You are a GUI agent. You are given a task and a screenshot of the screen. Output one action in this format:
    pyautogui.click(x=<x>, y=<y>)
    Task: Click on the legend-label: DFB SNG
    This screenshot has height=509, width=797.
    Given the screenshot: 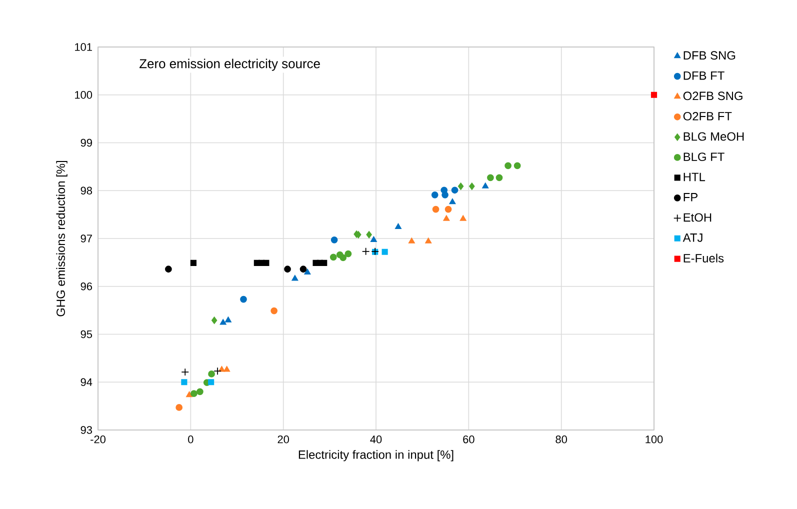 What is the action you would take?
    pyautogui.click(x=710, y=55)
    